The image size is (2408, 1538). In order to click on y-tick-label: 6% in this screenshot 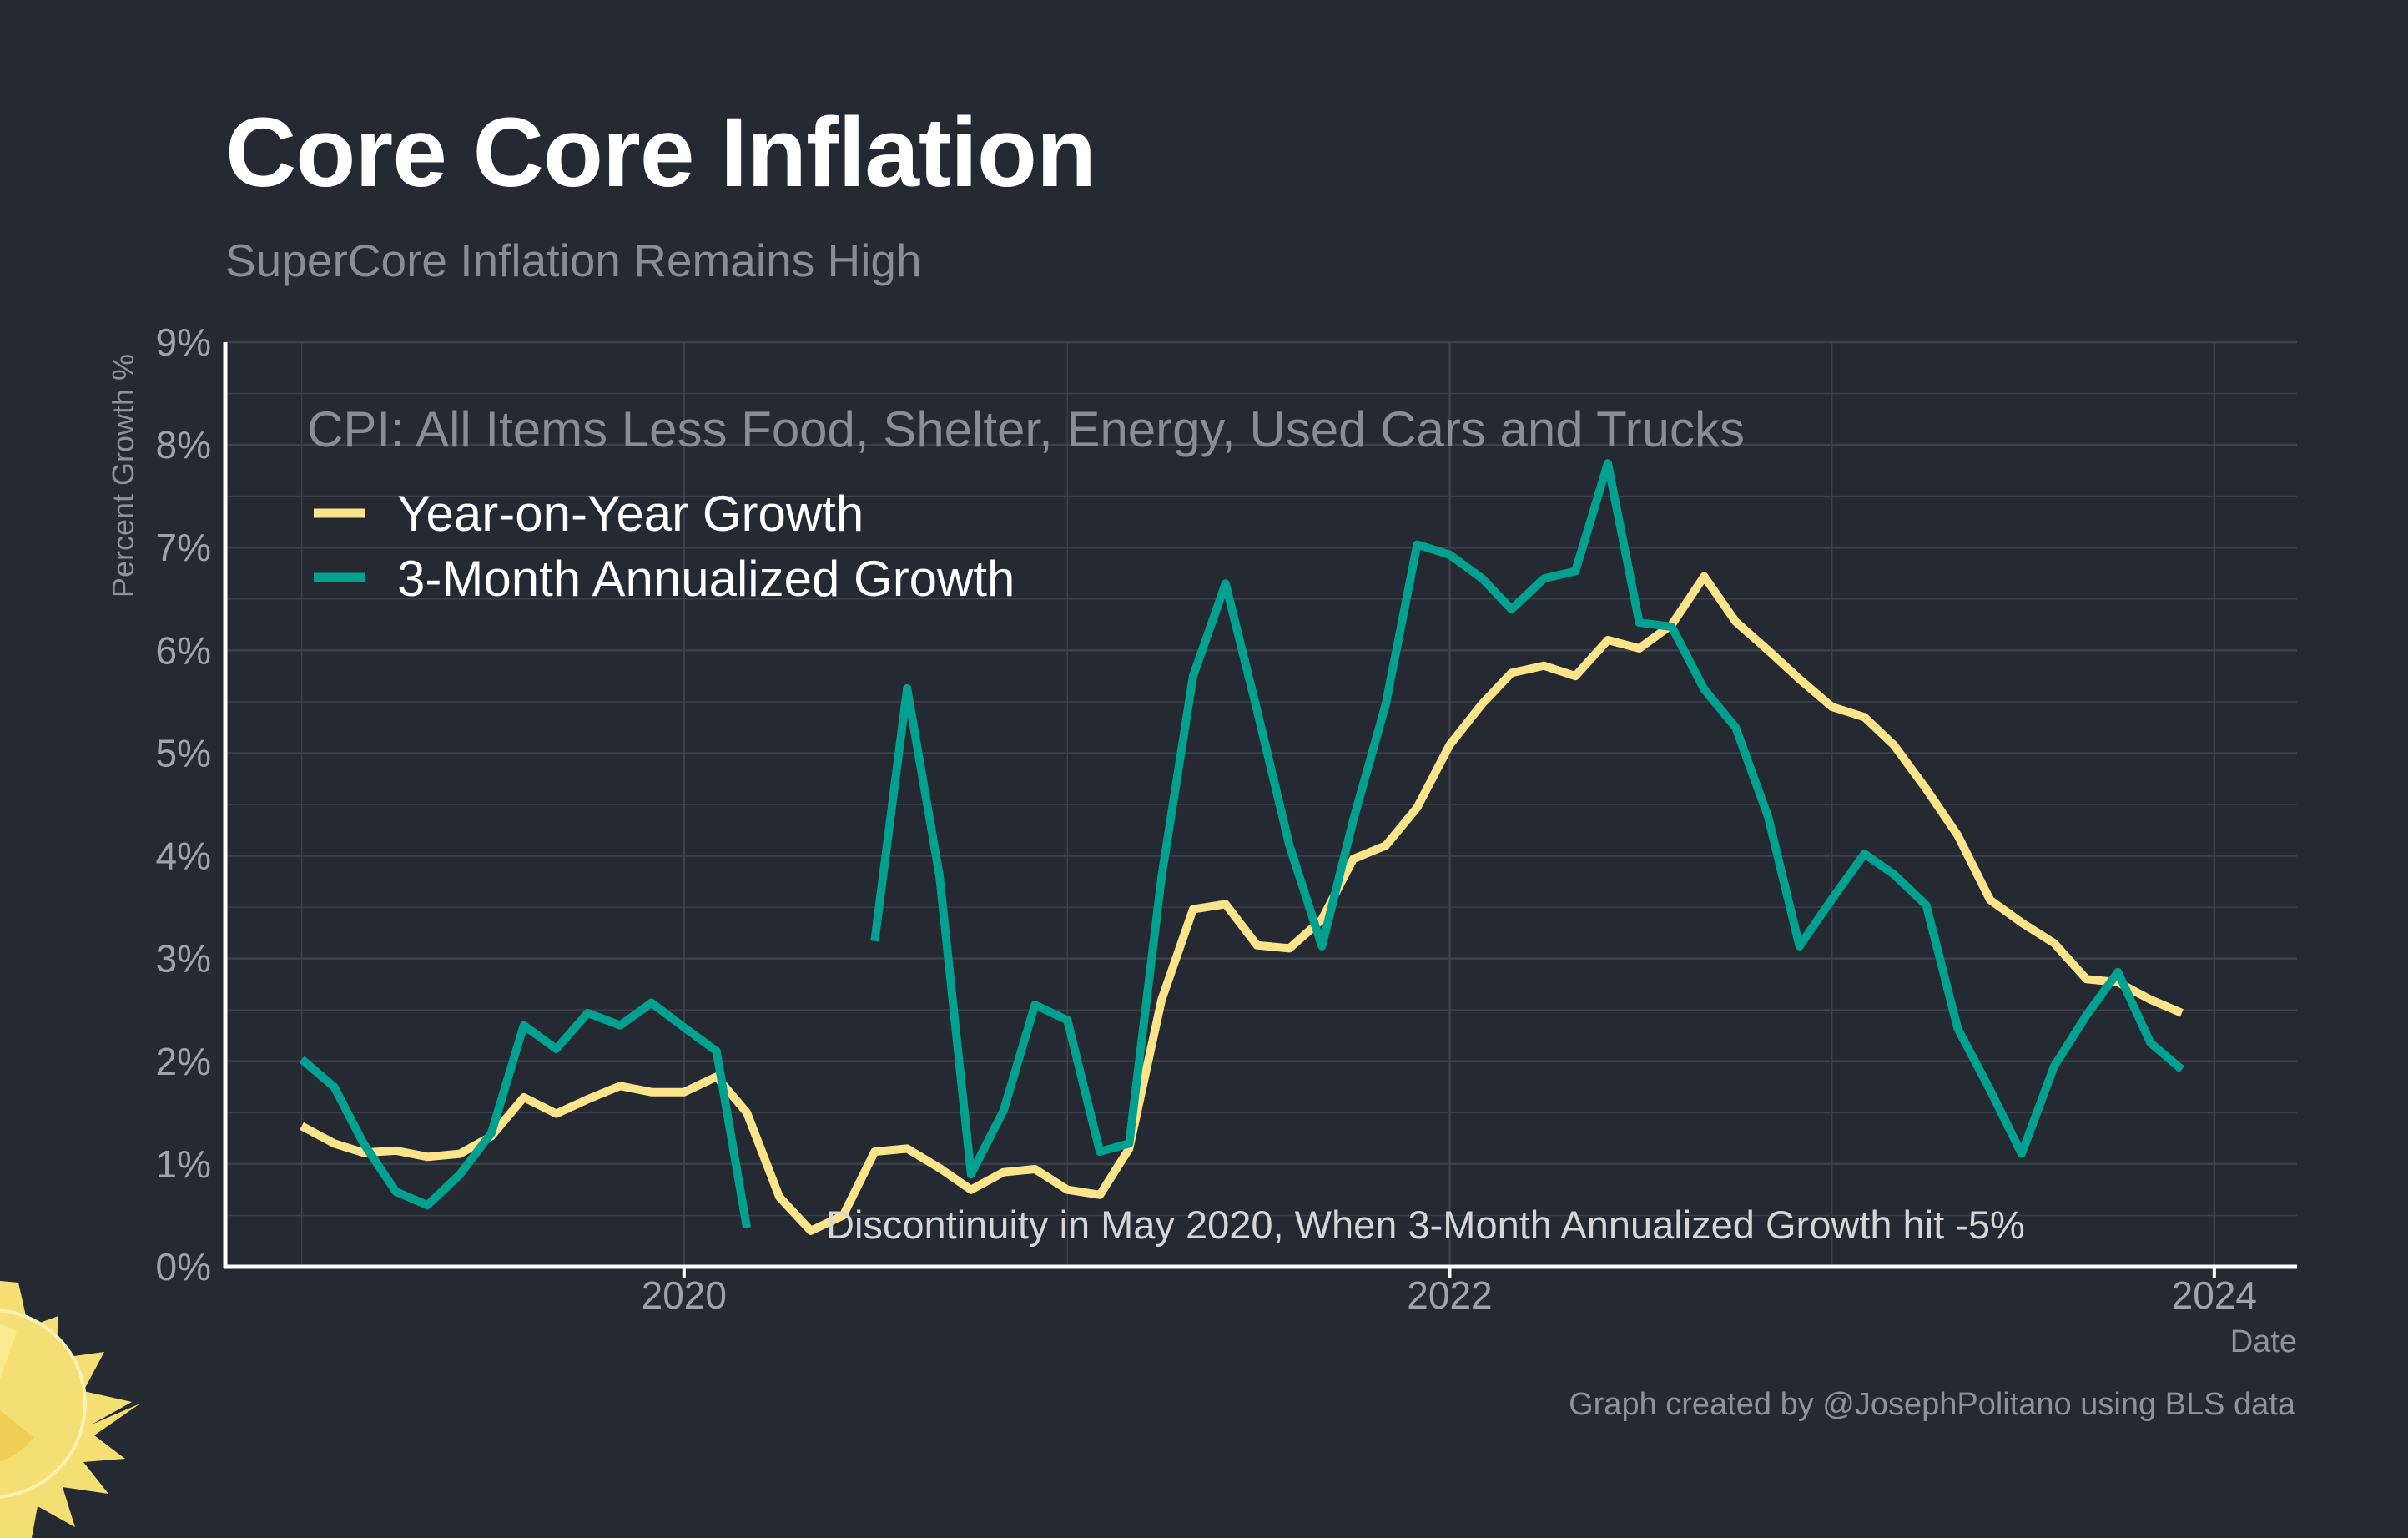, I will do `click(183, 650)`.